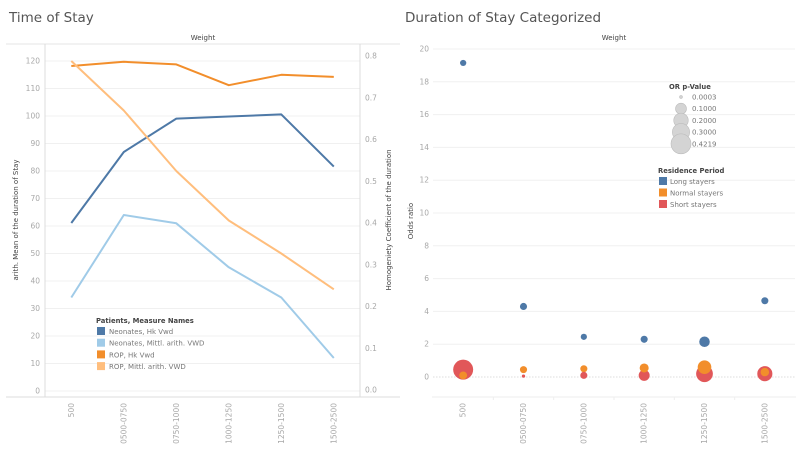 Image resolution: width=800 pixels, height=450 pixels. Describe the element at coordinates (371, 390) in the screenshot. I see `y2-tick-label: 0.0` at that location.